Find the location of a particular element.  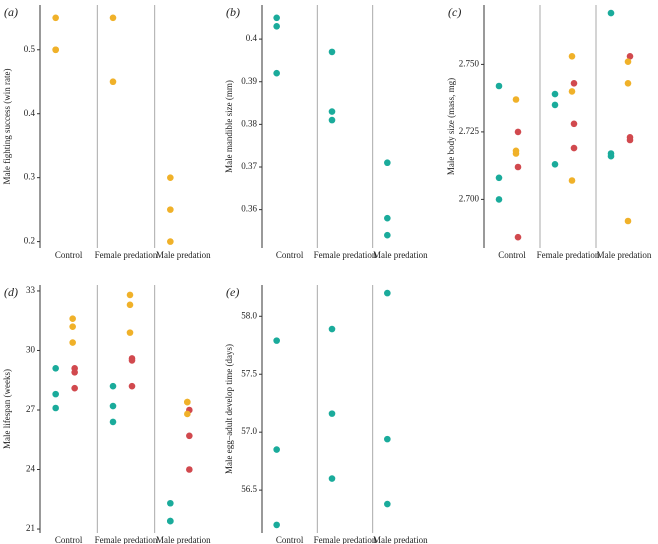

y-axis-title: Male mandible size (mm) is located at coordinates (229, 126).